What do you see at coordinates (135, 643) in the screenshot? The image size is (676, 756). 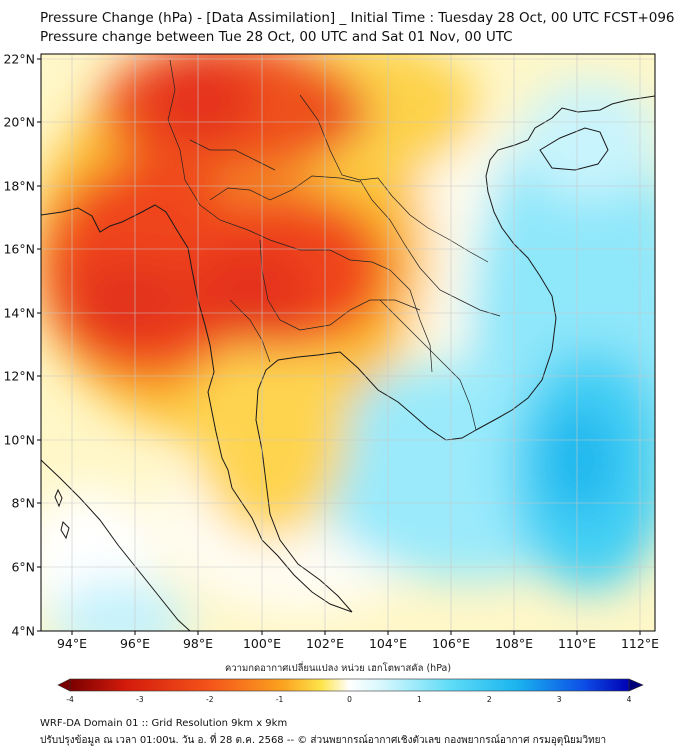 I see `lon-tick-label: 96°E` at bounding box center [135, 643].